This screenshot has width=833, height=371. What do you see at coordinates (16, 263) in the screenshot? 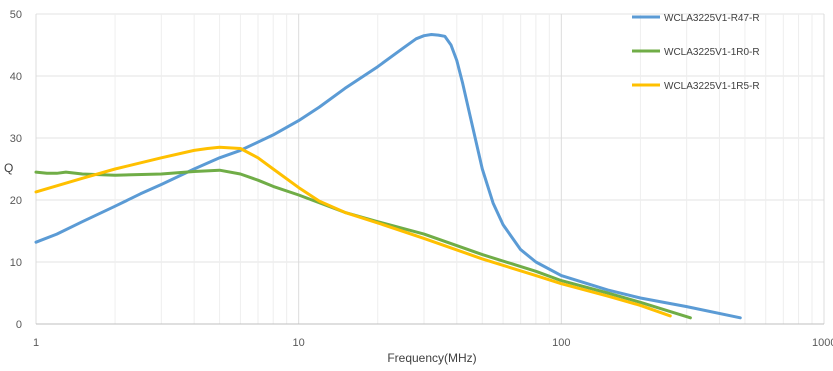
I see `y-tick-label: 10` at bounding box center [16, 263].